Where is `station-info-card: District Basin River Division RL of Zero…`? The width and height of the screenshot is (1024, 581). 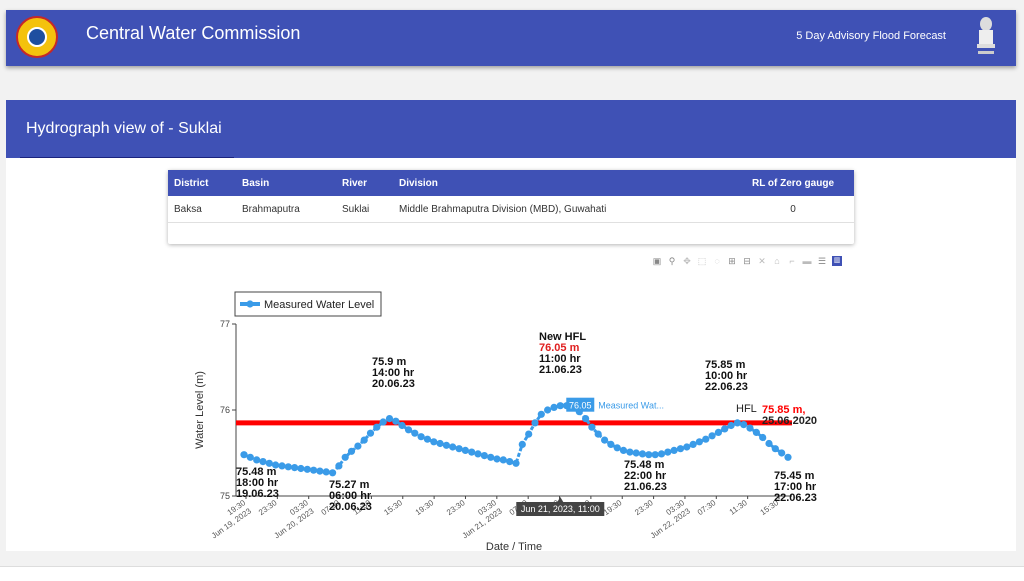
station-info-card: District Basin River Division RL of Zero… is located at coordinates (511, 207).